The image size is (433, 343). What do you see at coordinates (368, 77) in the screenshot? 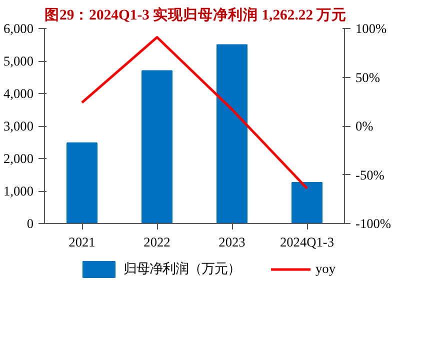
I see `y2-tick-label: 50%` at bounding box center [368, 77].